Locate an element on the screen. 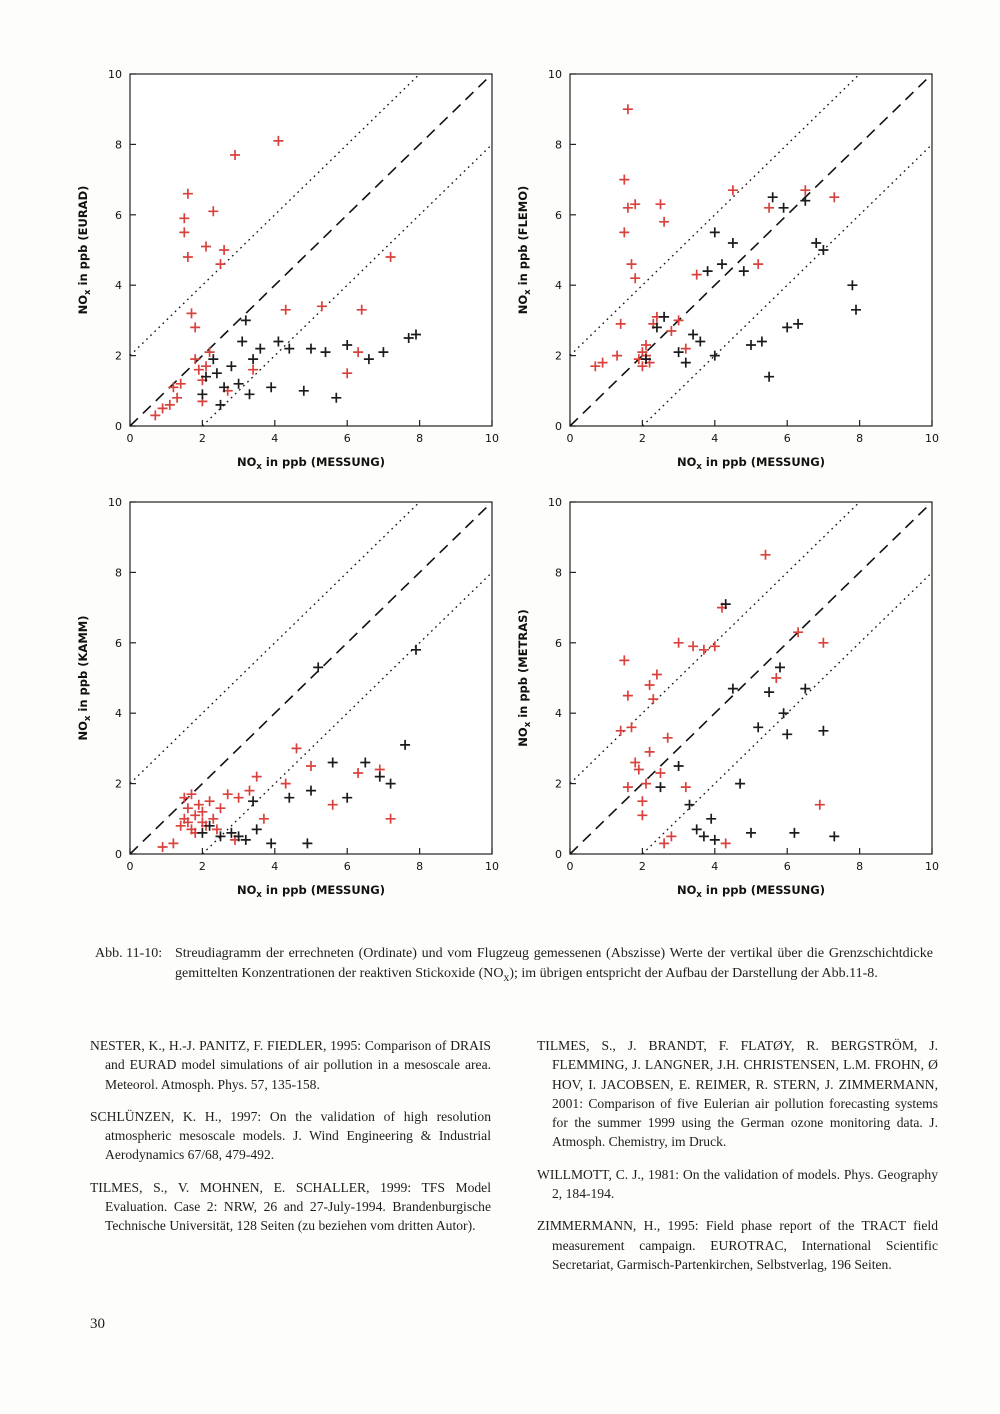  caption-subscript: x is located at coordinates (506, 978).